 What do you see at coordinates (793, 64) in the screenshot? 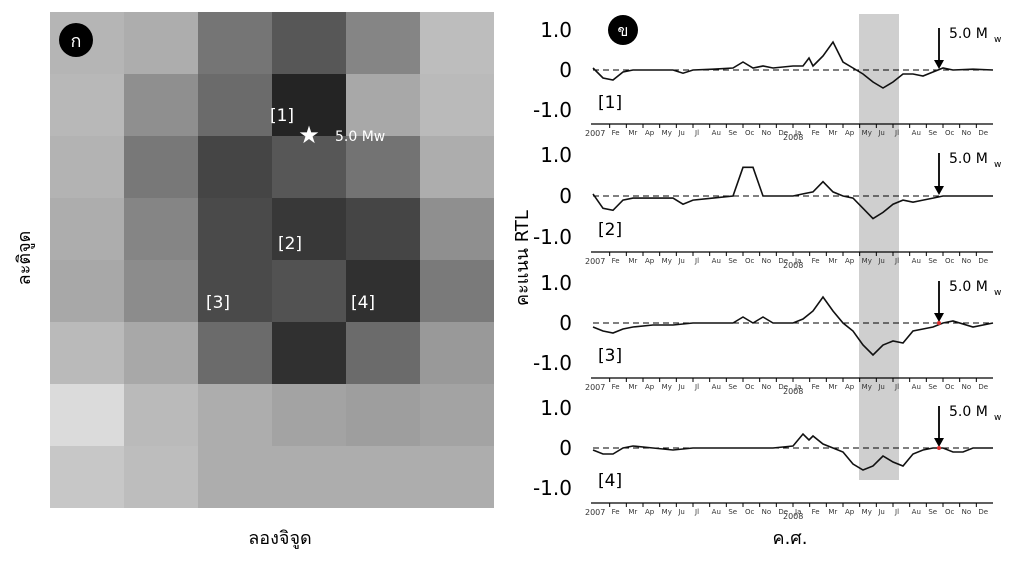
I see `p1-series-line` at bounding box center [793, 64].